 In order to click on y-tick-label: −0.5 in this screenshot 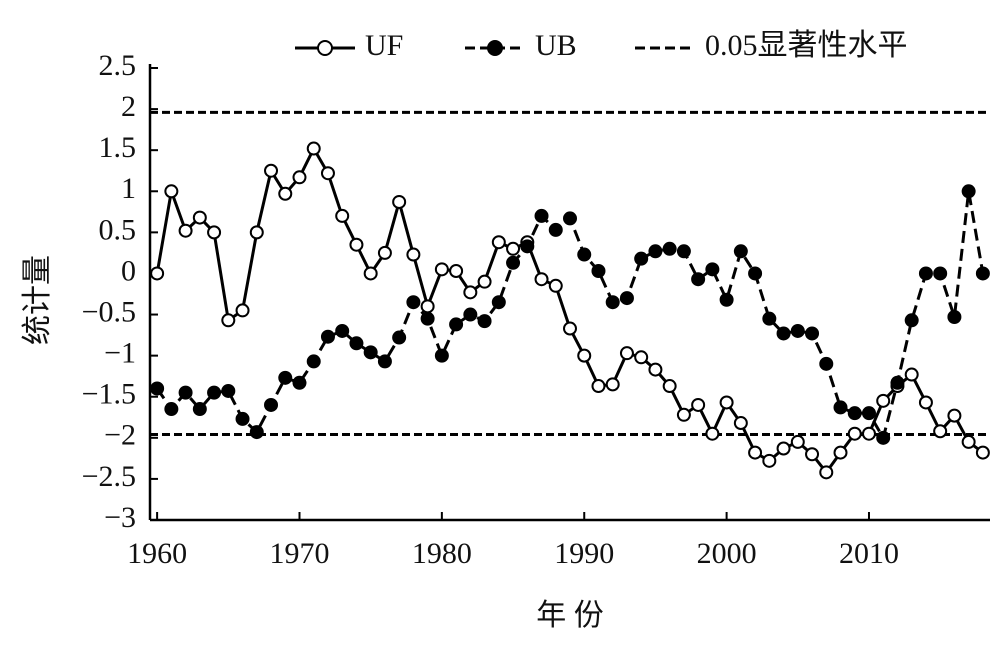, I will do `click(109, 311)`.